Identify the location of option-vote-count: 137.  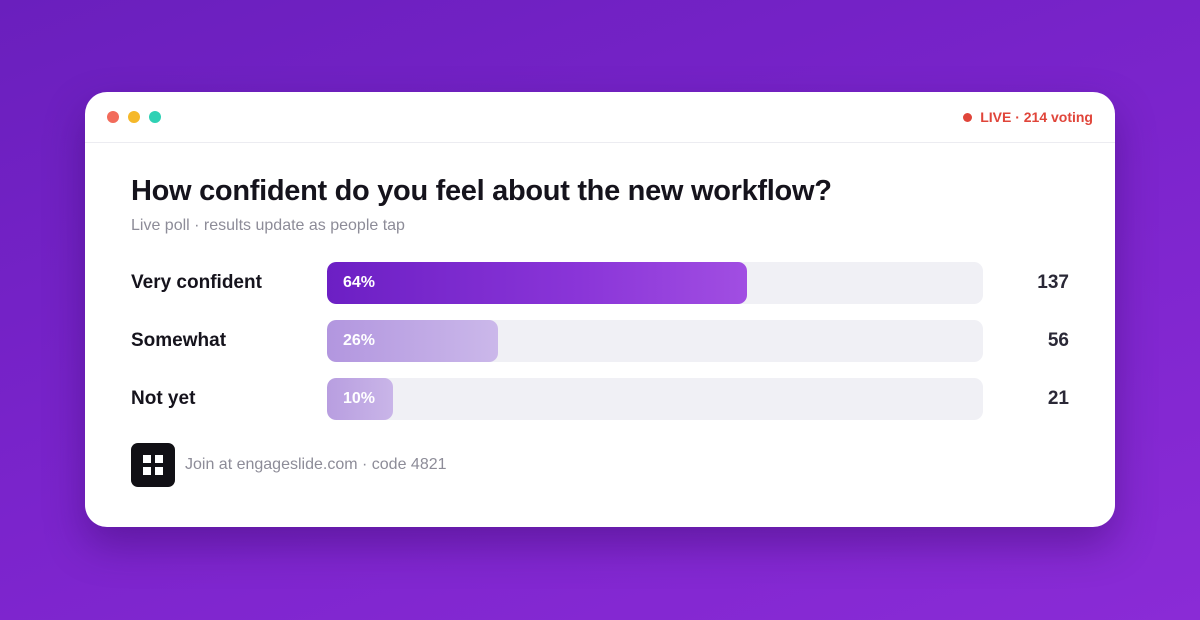
(1053, 282).